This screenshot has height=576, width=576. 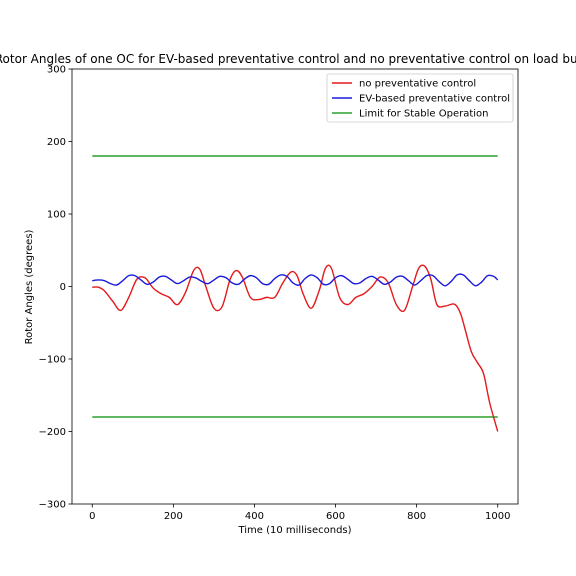 What do you see at coordinates (294, 530) in the screenshot?
I see `x-axis-label: Time (10 milliseconds)` at bounding box center [294, 530].